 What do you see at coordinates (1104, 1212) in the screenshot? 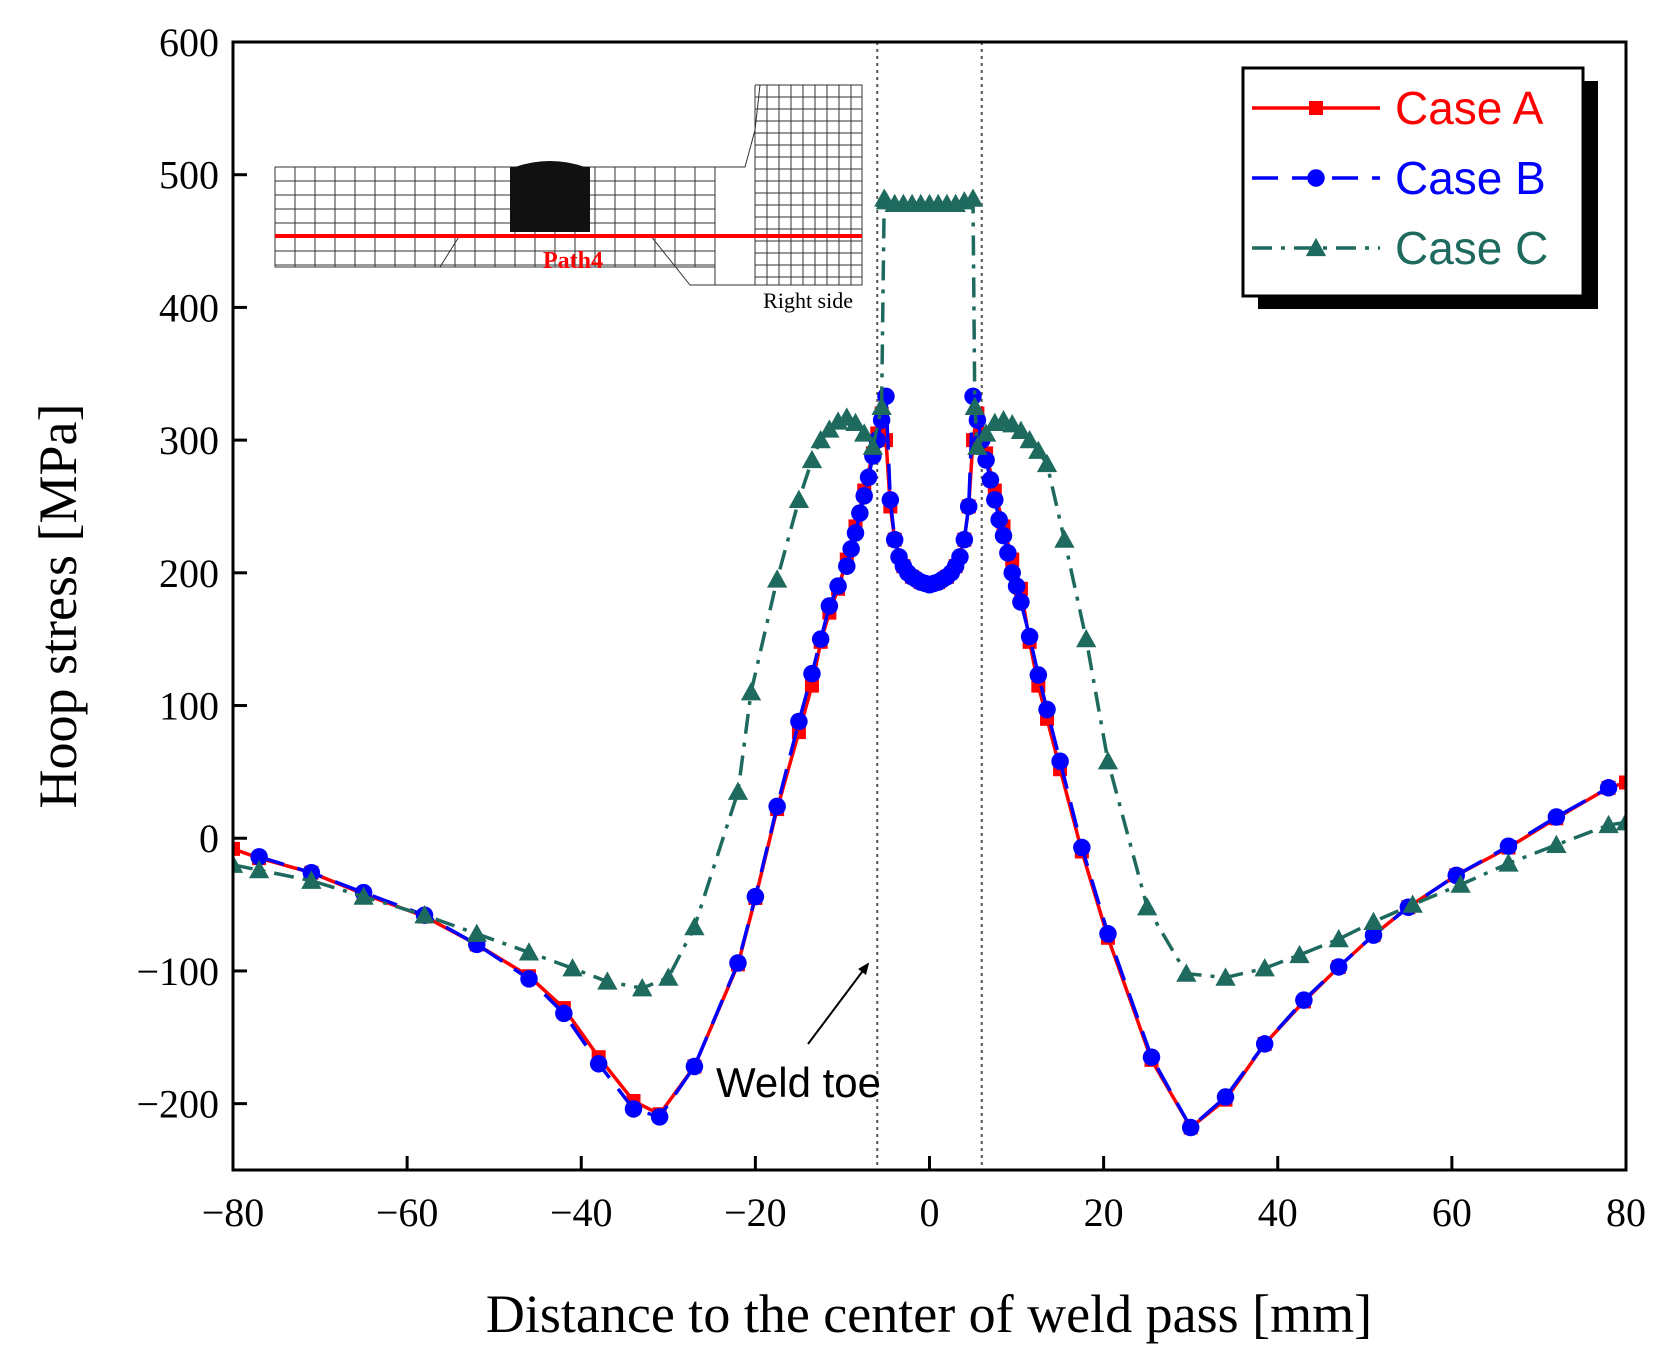
I see `x-tick-label: 20` at bounding box center [1104, 1212].